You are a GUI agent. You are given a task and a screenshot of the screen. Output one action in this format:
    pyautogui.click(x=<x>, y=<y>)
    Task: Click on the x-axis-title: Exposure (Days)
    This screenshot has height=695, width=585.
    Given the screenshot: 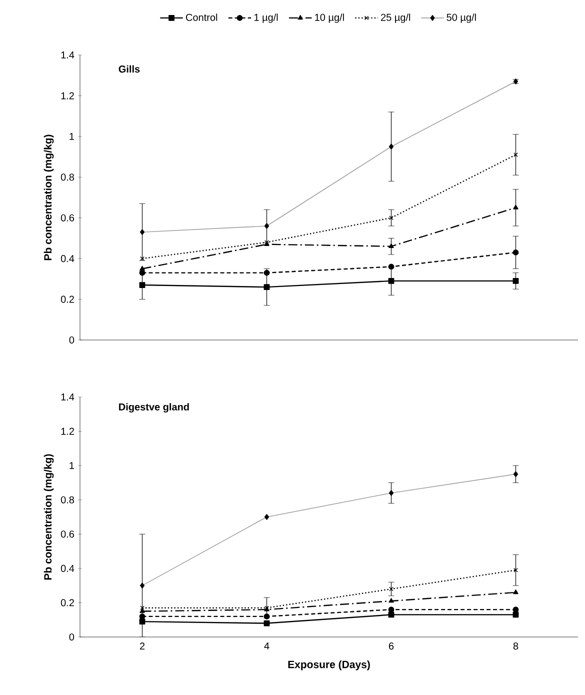 What is the action you would take?
    pyautogui.click(x=329, y=665)
    